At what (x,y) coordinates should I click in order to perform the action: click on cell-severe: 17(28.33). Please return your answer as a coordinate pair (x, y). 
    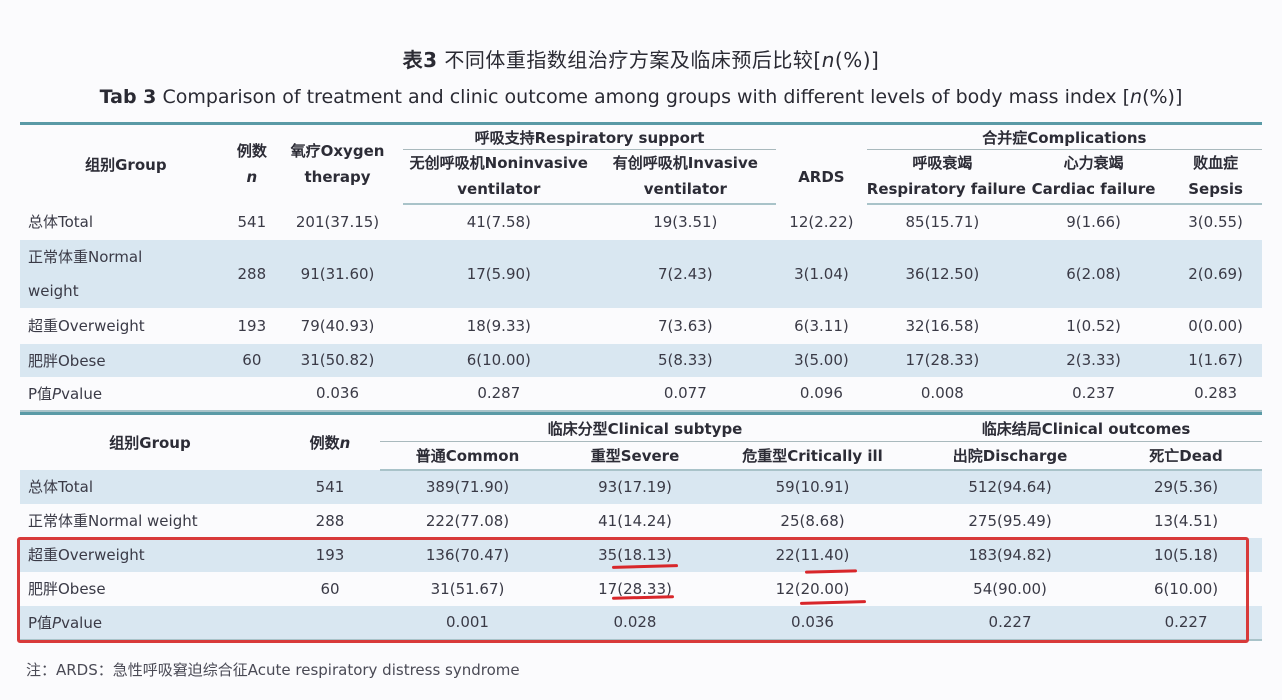
    Looking at the image, I should click on (635, 588).